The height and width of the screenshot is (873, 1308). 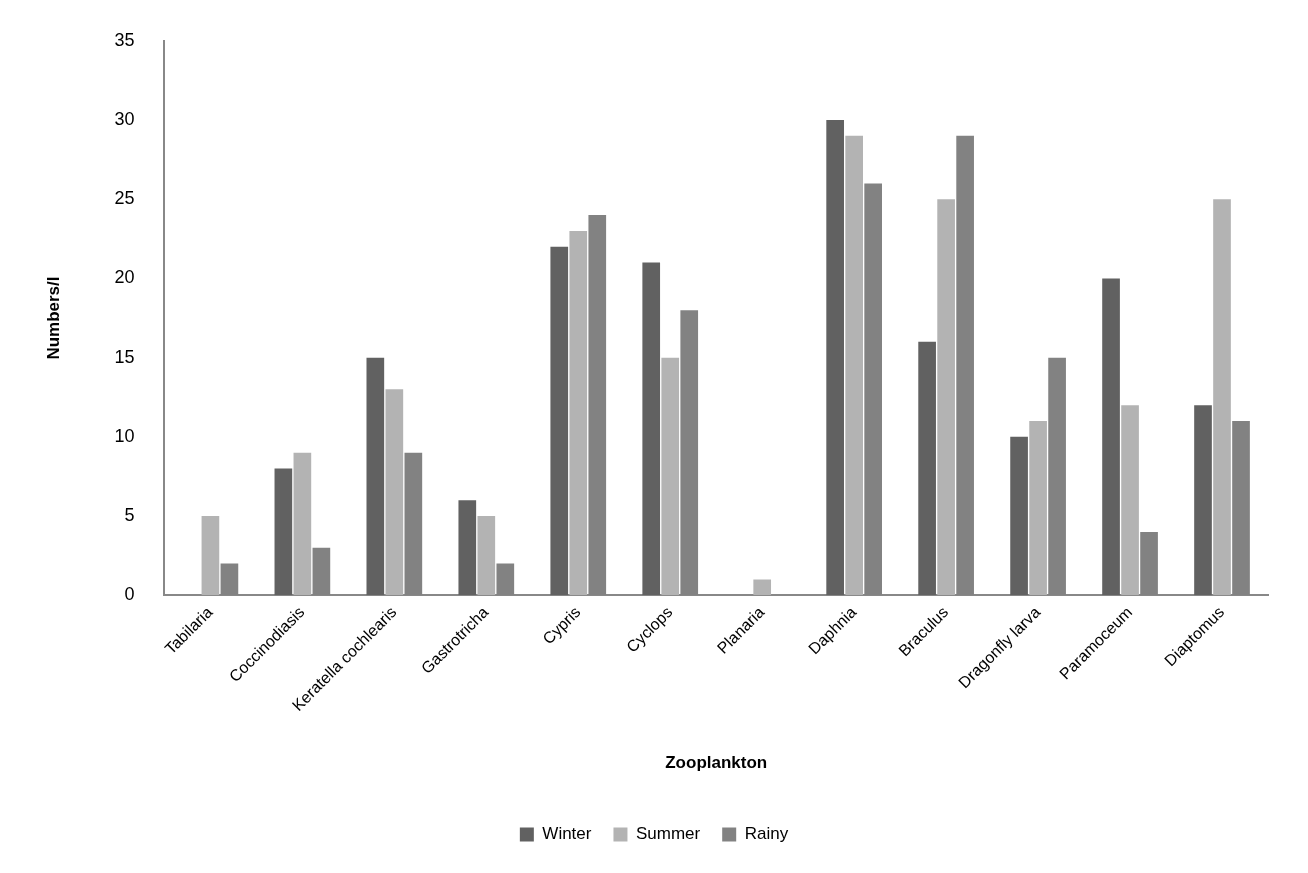 I want to click on y-tick-label: 0, so click(x=129, y=594).